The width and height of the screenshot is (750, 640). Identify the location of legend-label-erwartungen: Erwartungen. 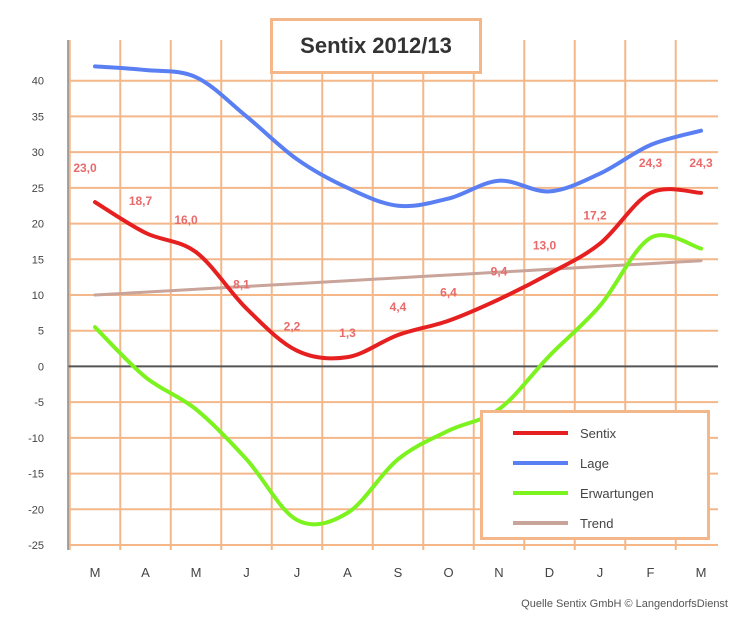
(617, 493).